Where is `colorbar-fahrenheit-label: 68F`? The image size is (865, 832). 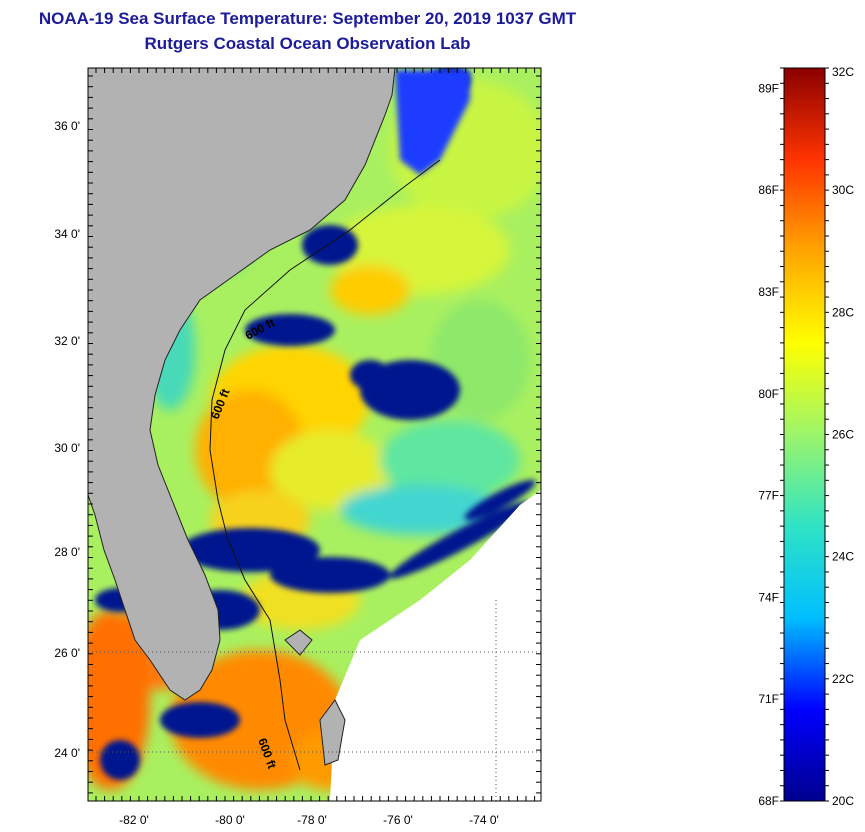
colorbar-fahrenheit-label: 68F is located at coordinates (768, 801).